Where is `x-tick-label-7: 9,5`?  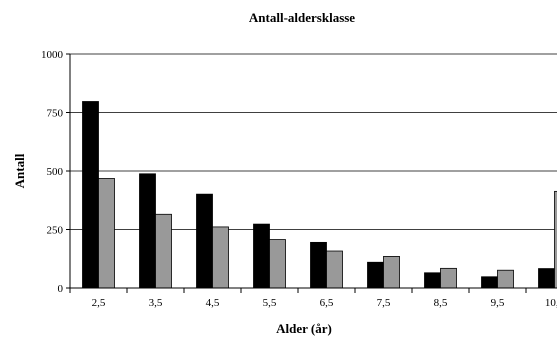 x-tick-label-7: 9,5 is located at coordinates (498, 303).